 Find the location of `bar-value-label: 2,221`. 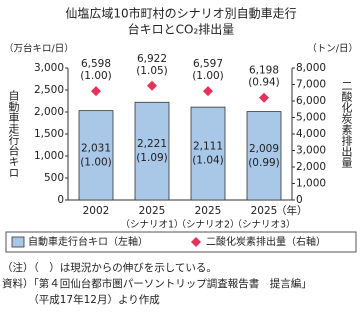

bar-value-label: 2,221 is located at coordinates (152, 144).